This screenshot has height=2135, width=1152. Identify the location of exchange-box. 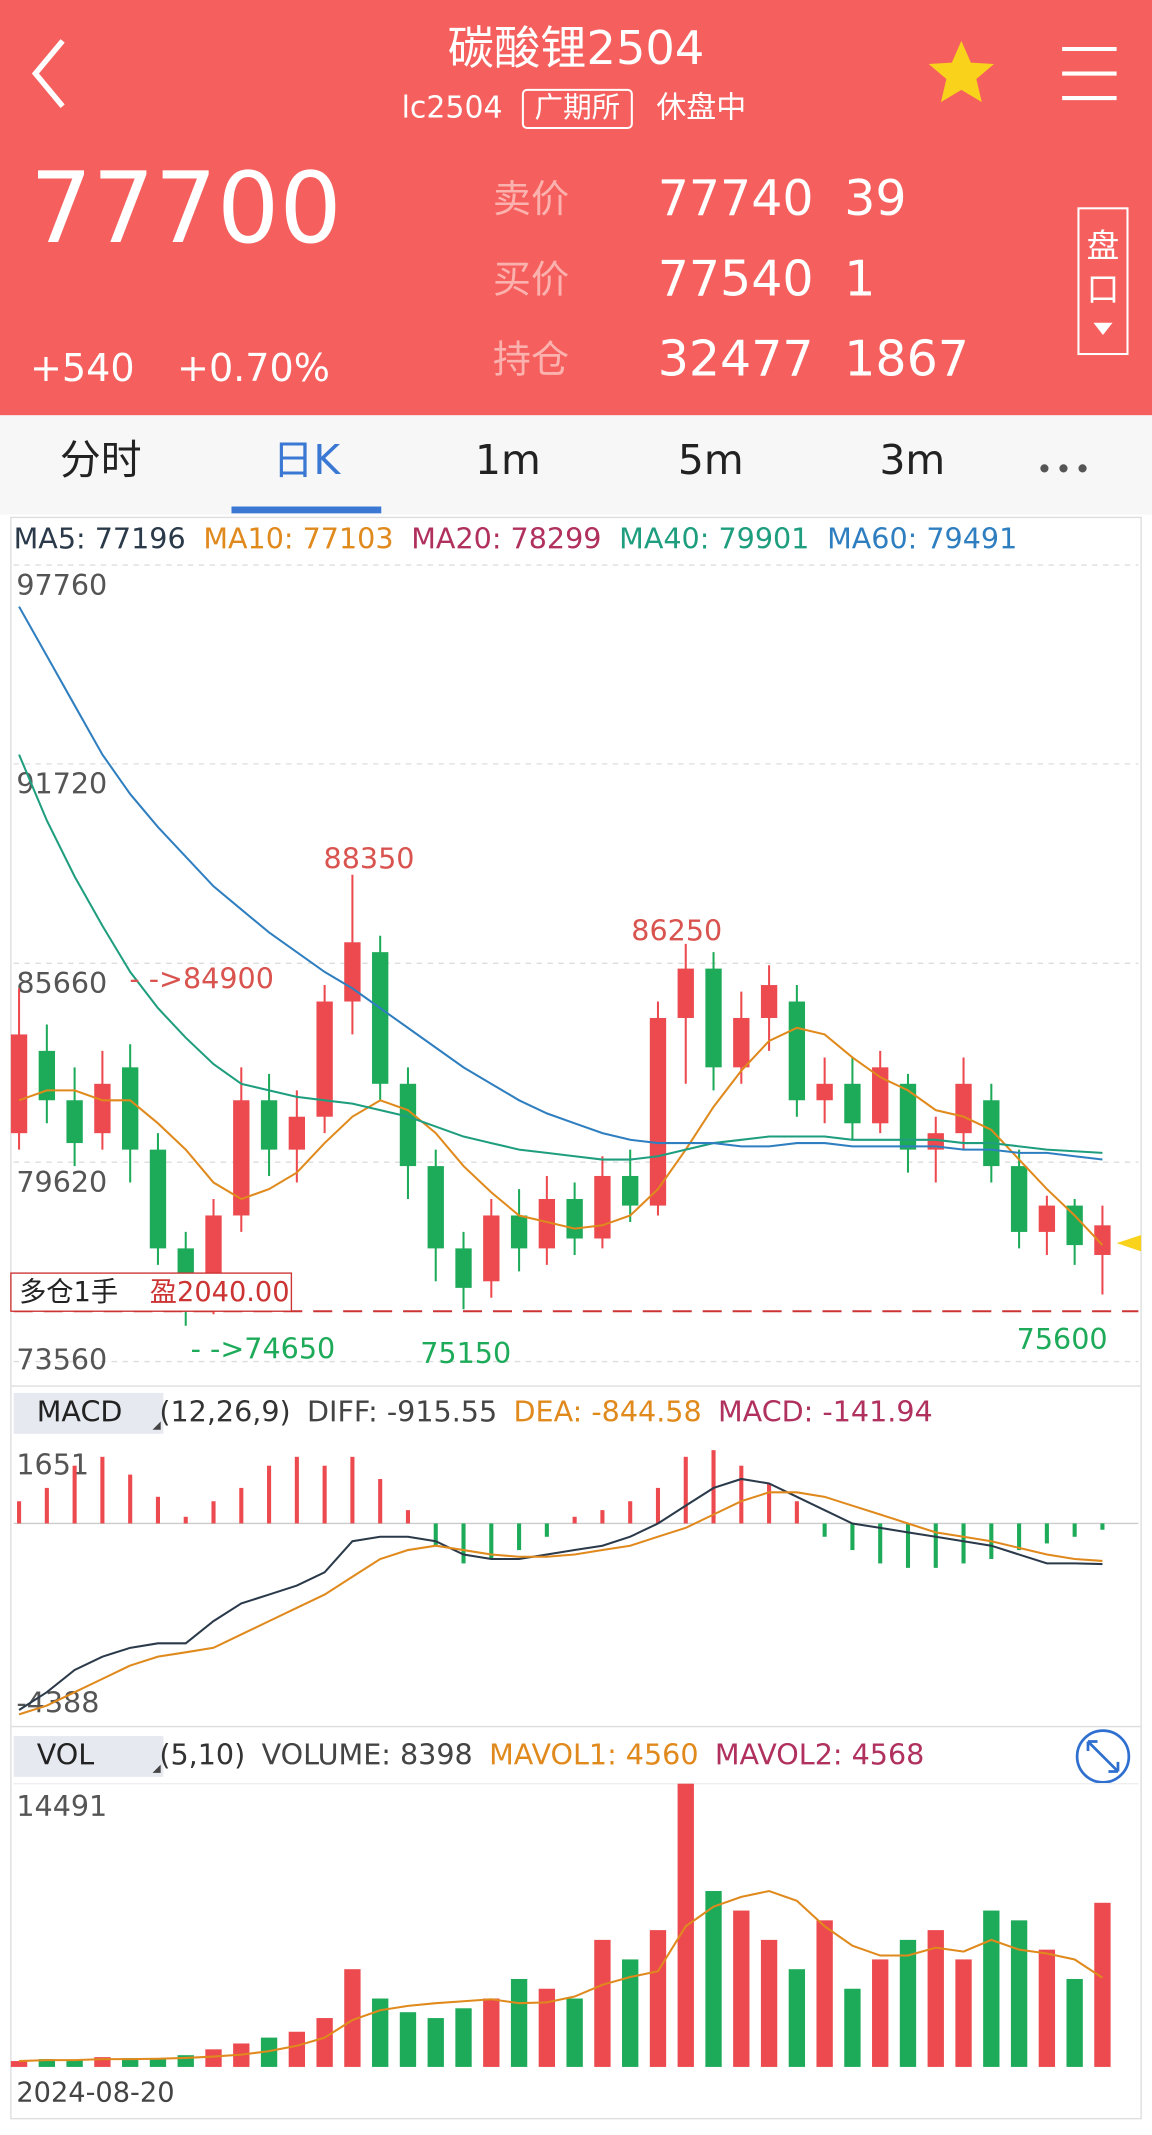
(577, 109).